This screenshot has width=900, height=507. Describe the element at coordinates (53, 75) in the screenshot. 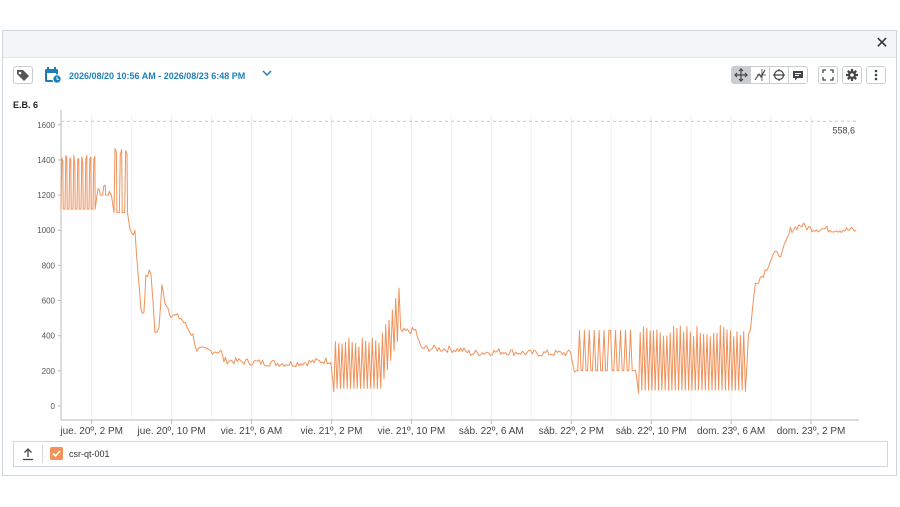

I see `calendar-icon` at that location.